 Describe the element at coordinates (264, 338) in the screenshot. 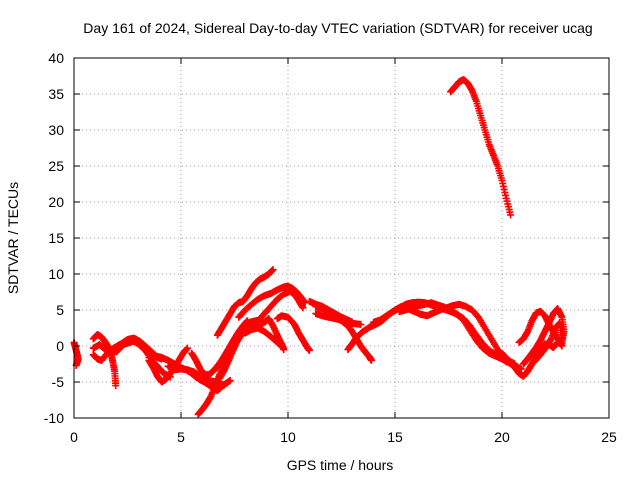

I see `series-t14` at that location.